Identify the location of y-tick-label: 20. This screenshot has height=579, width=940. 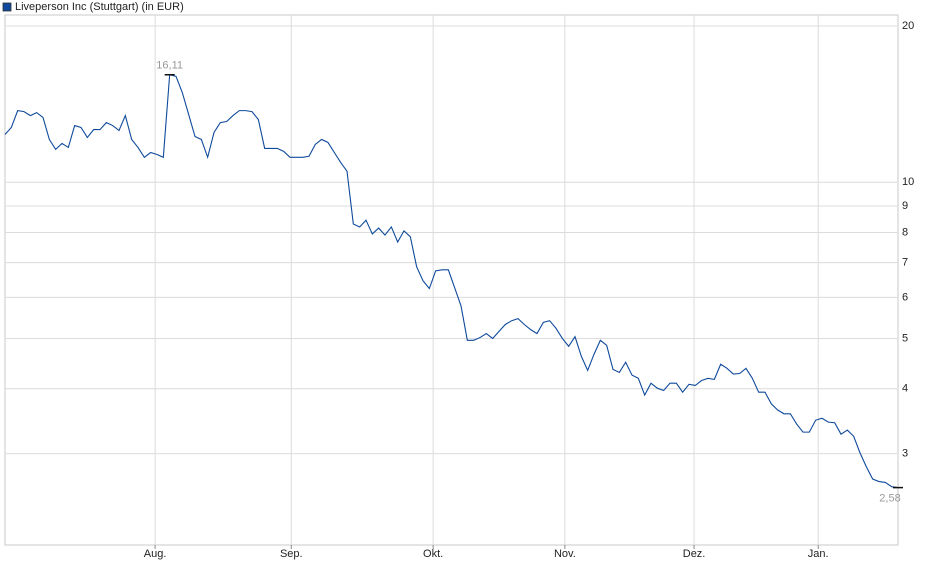
(908, 26).